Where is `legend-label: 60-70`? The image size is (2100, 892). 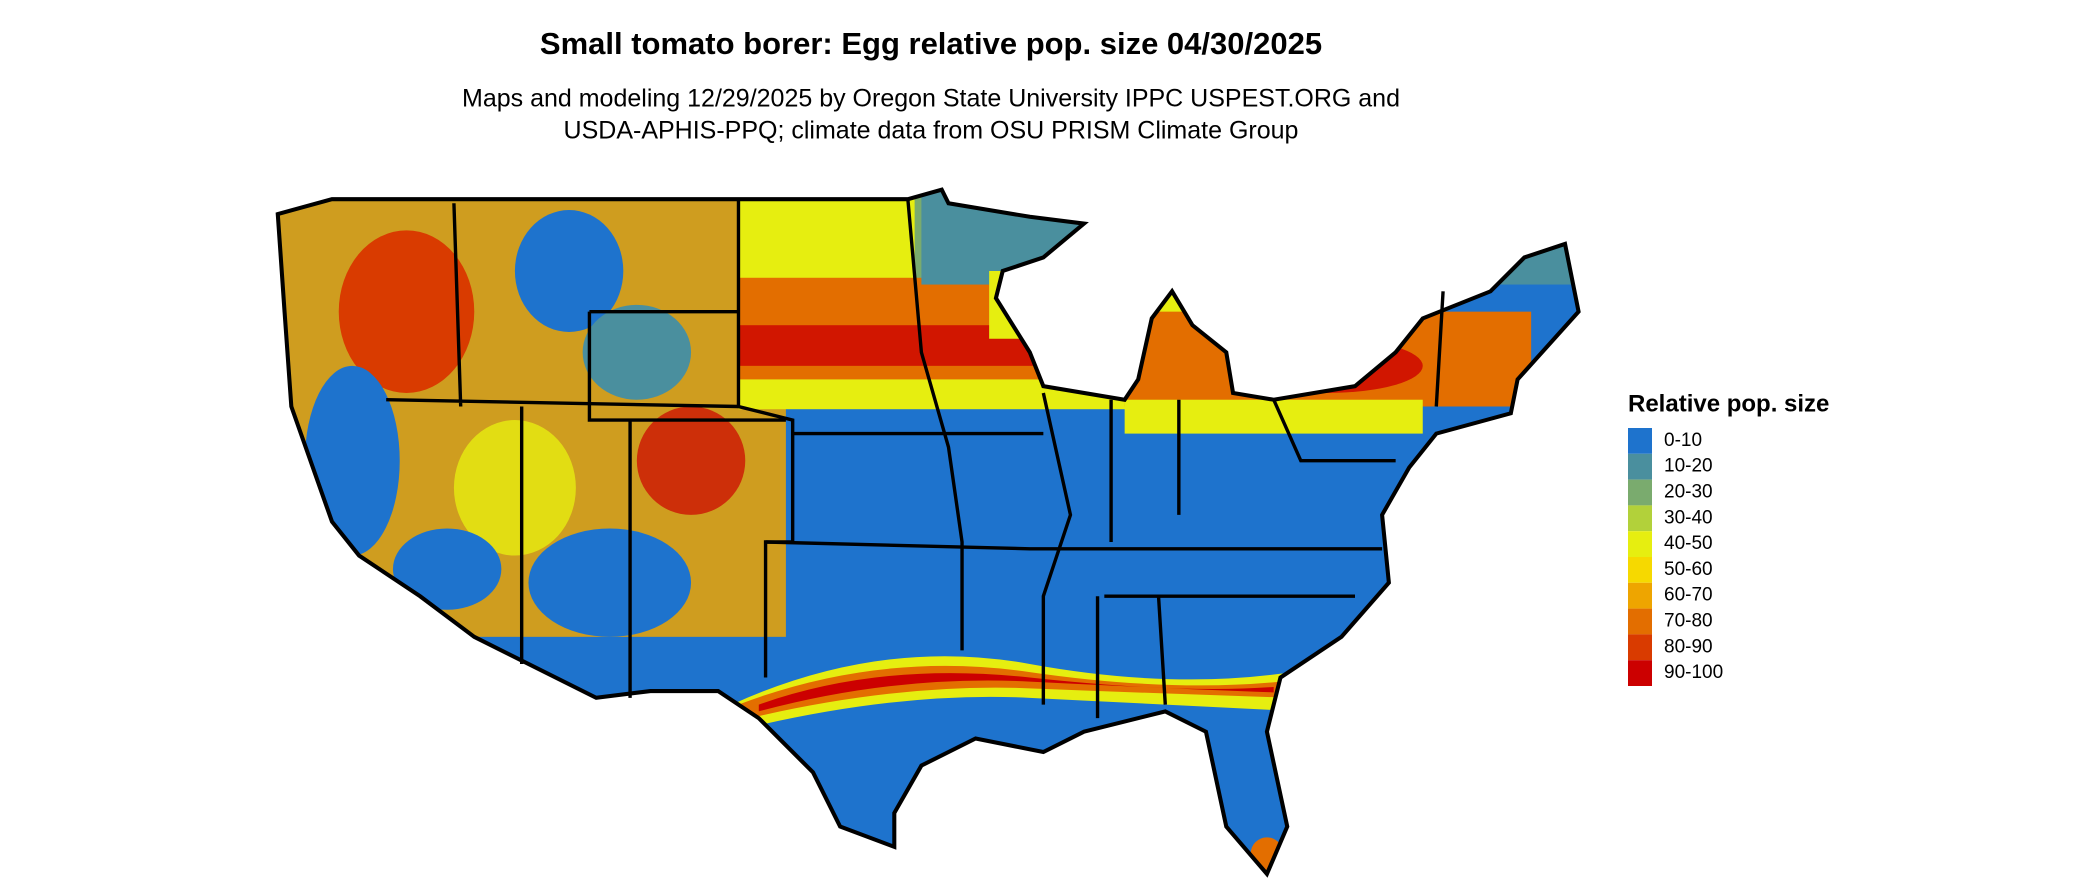 legend-label: 60-70 is located at coordinates (1688, 595).